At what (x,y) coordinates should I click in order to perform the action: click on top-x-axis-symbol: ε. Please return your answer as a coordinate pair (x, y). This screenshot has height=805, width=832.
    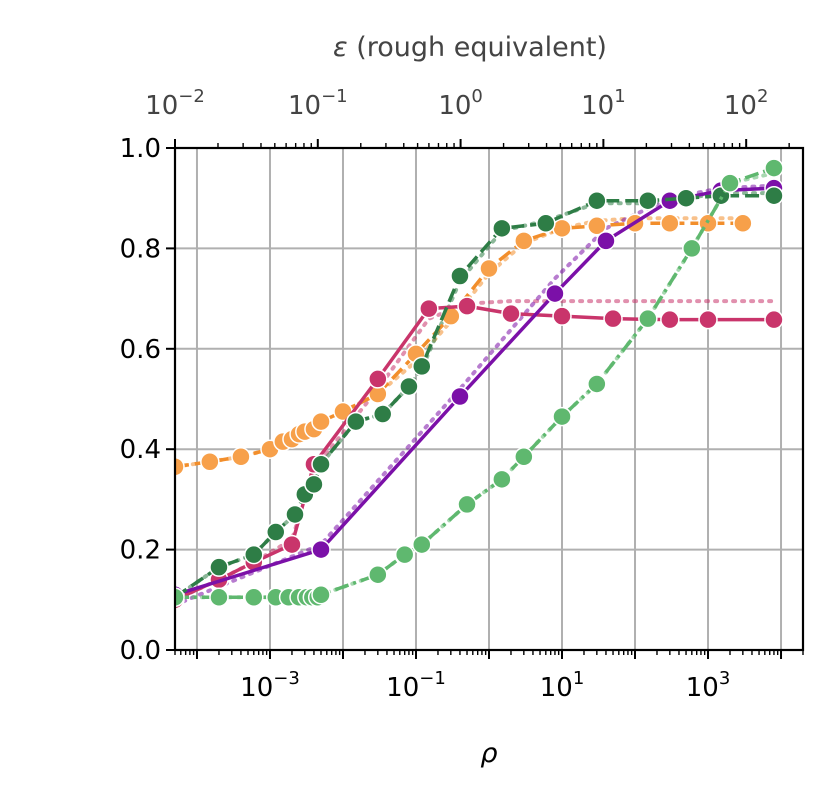
    Looking at the image, I should click on (340, 47).